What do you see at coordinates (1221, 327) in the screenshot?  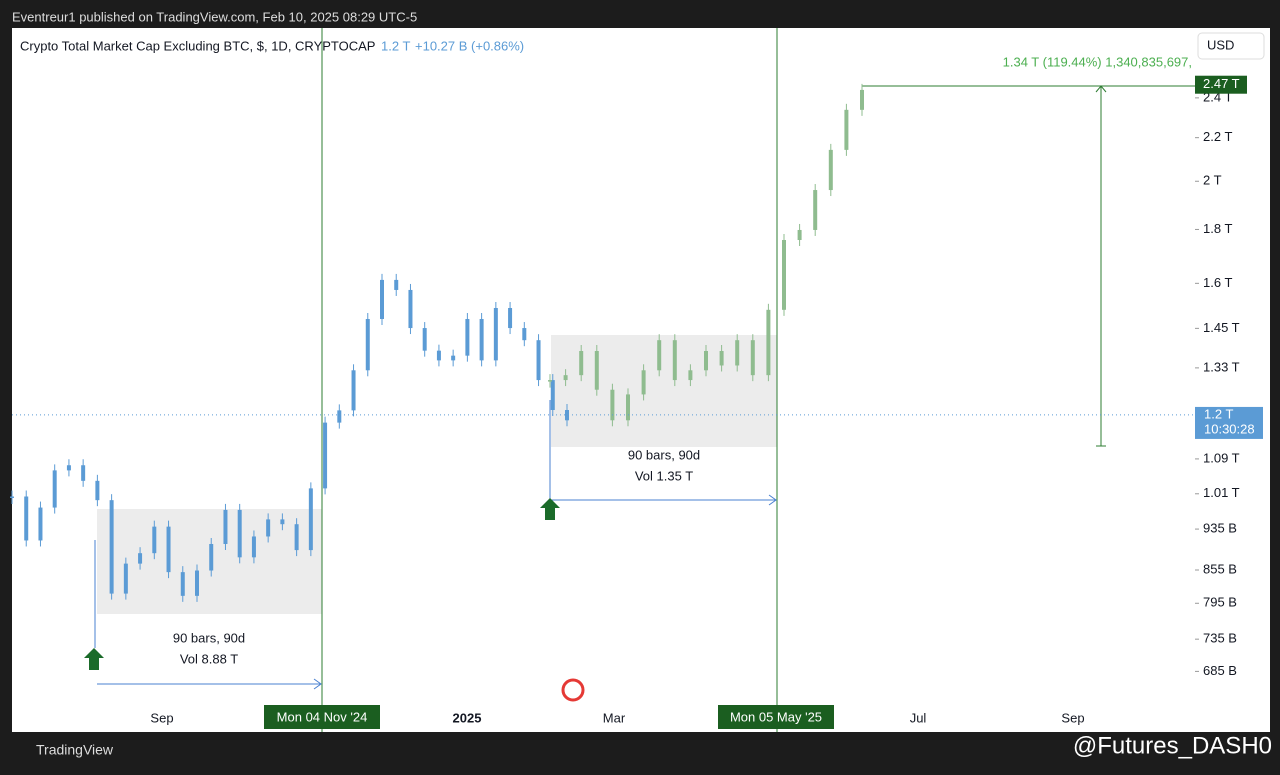 I see `y-tick-label: 1.45 T` at bounding box center [1221, 327].